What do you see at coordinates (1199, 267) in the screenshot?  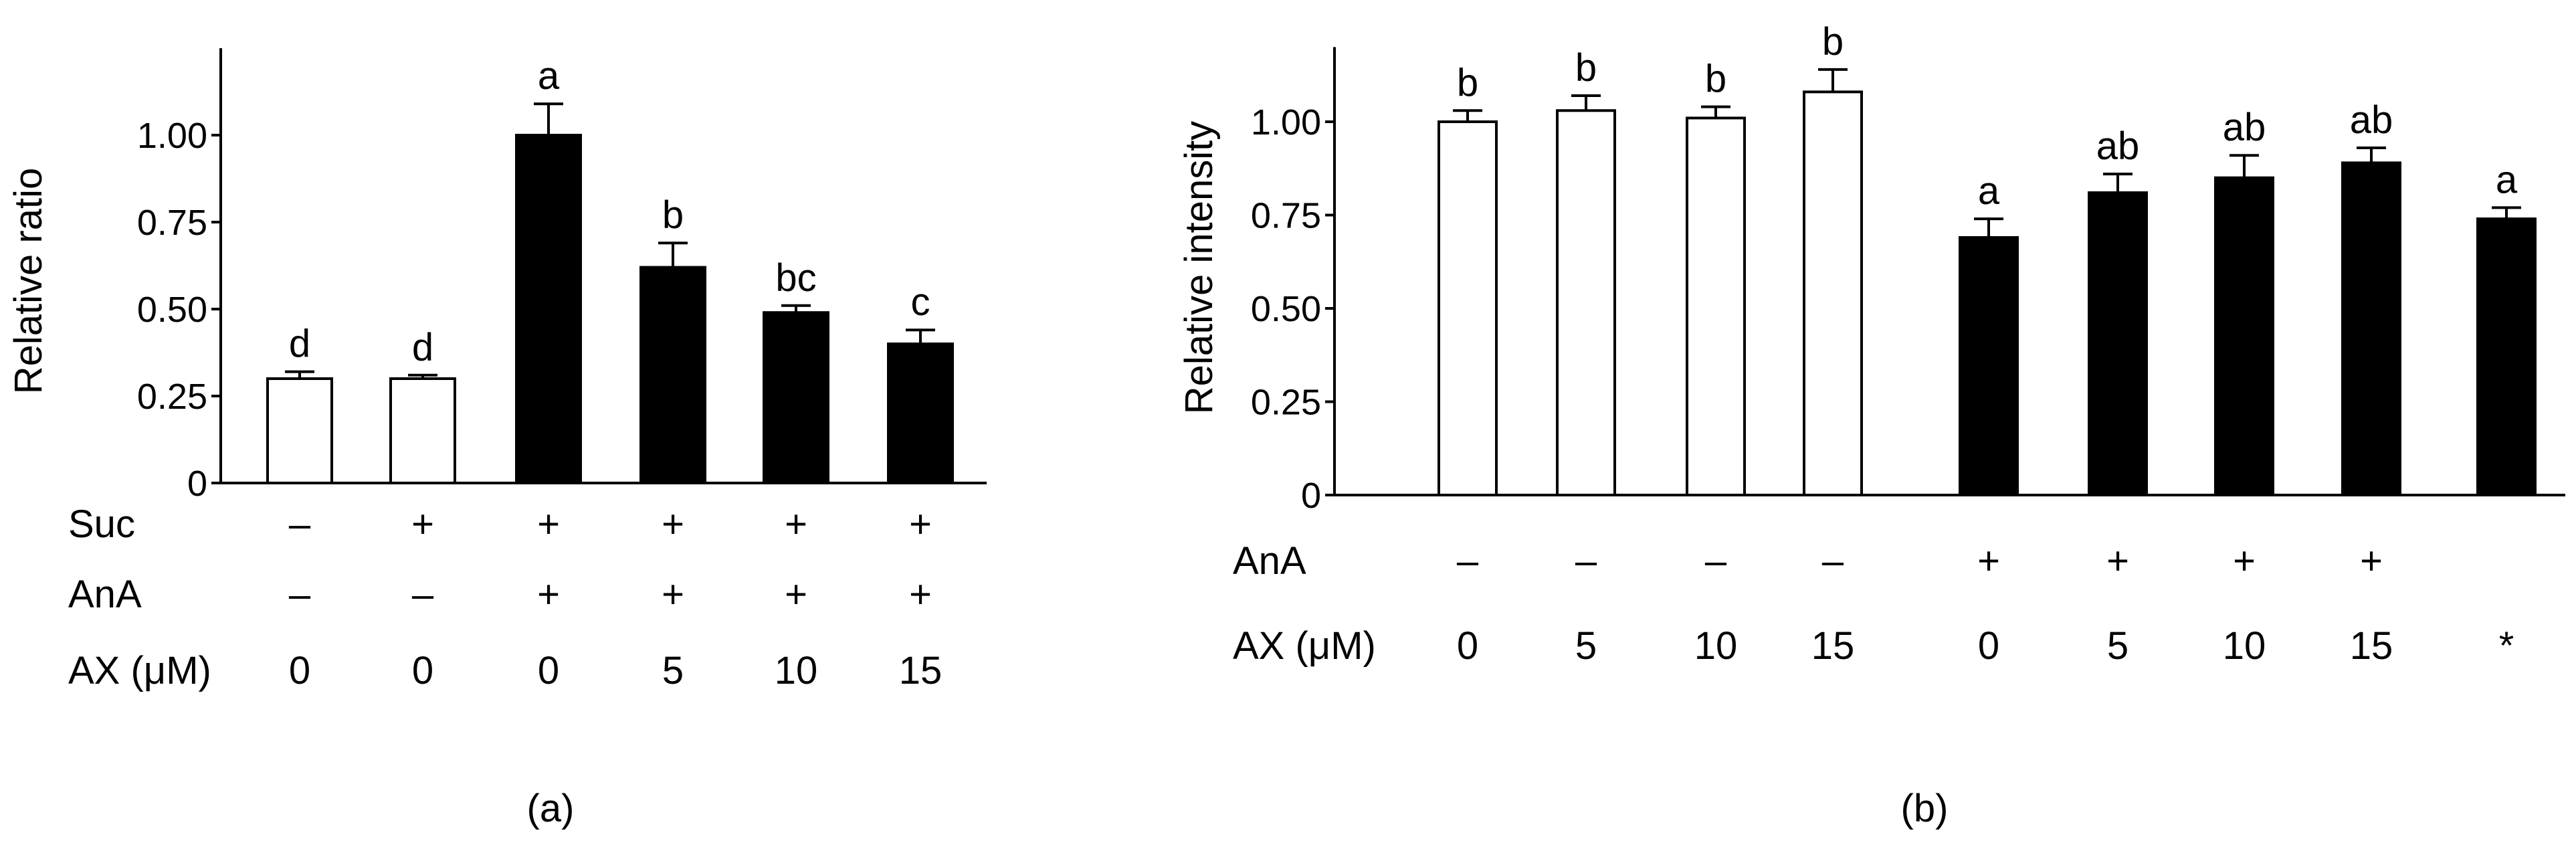 I see `y-axis-label: Relative intensity` at bounding box center [1199, 267].